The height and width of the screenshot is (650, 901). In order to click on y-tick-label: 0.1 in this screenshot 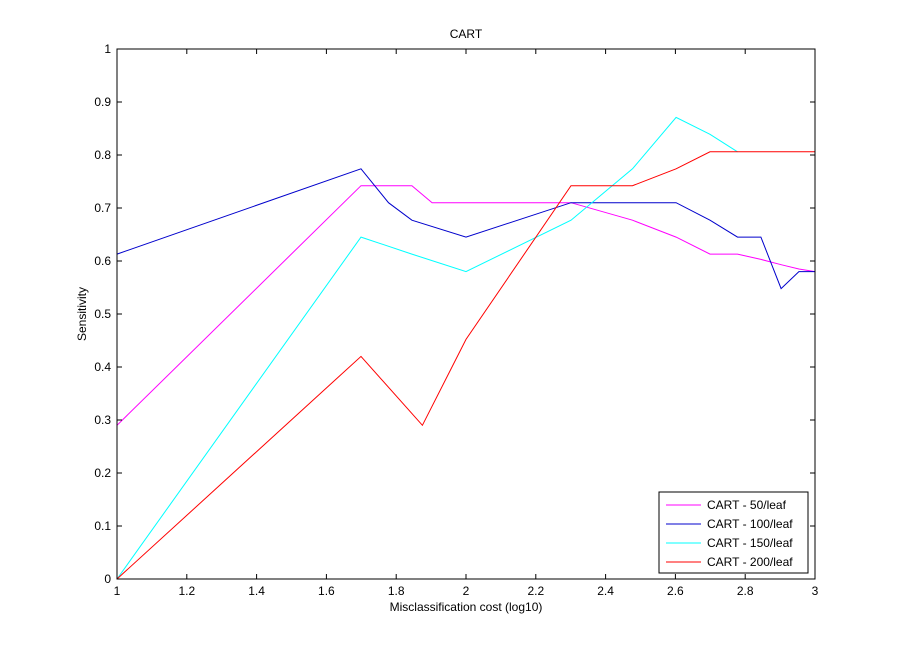, I will do `click(102, 526)`.